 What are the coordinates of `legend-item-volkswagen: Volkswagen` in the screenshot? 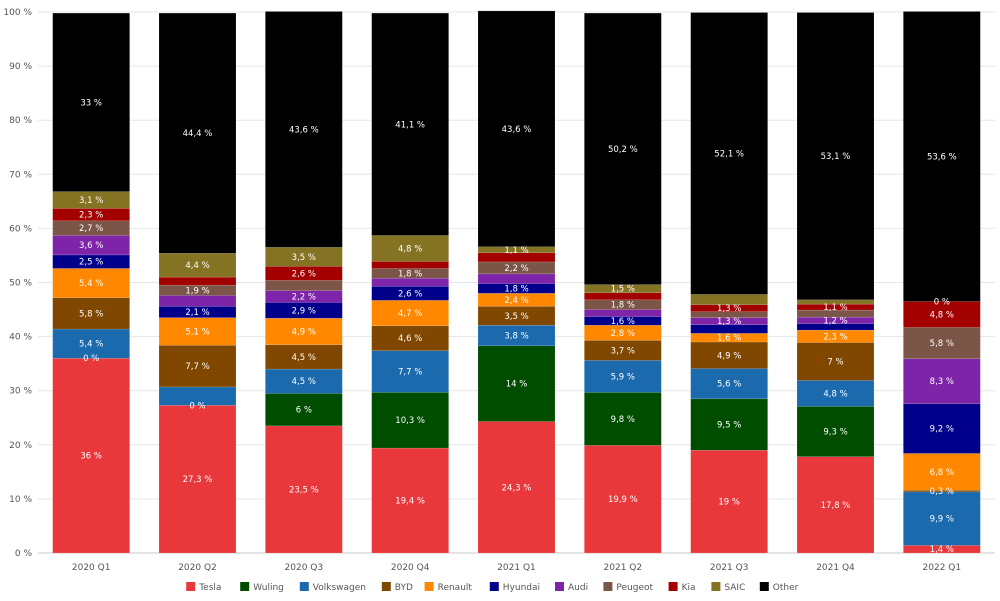 It's located at (332, 587).